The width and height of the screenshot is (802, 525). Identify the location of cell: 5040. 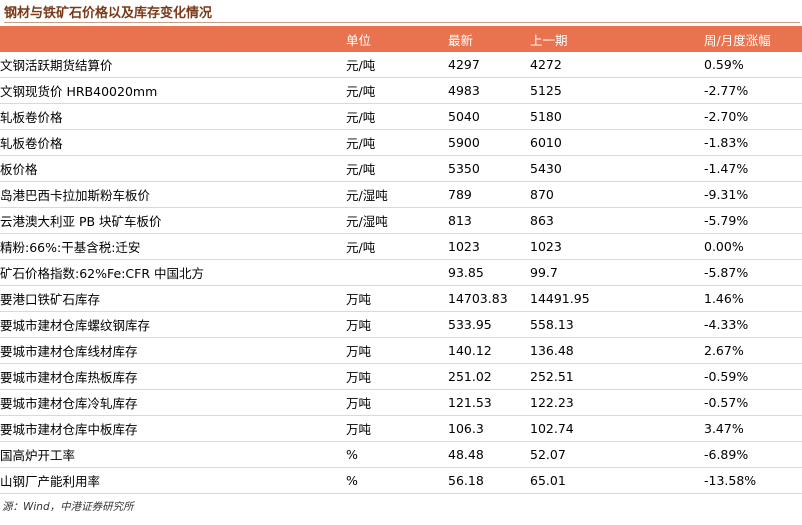
(485, 116).